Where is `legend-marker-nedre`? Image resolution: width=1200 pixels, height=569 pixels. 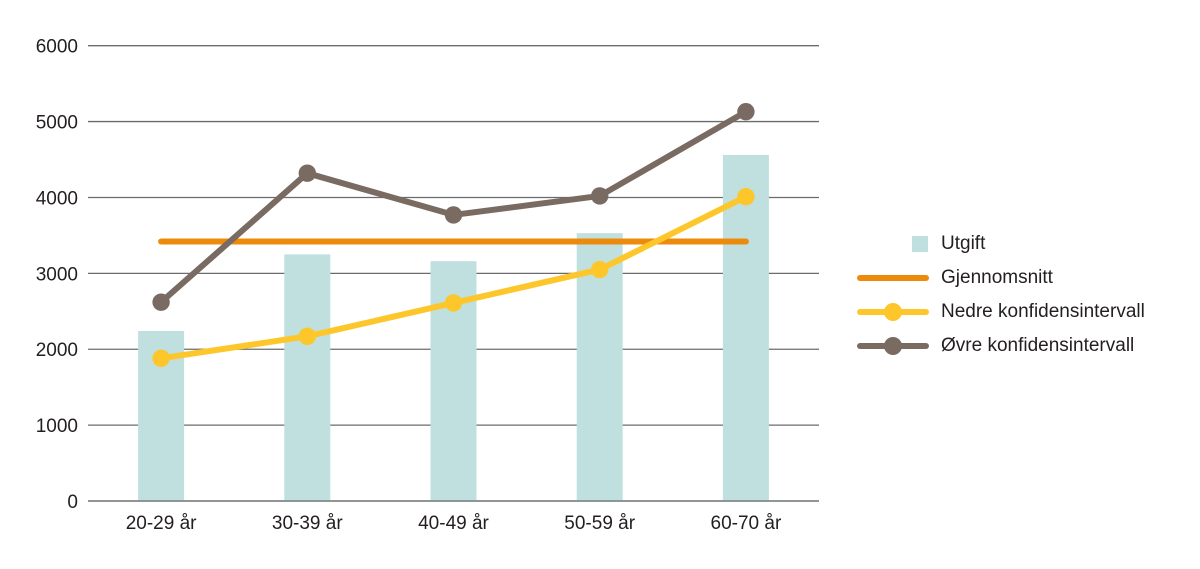 legend-marker-nedre is located at coordinates (893, 312).